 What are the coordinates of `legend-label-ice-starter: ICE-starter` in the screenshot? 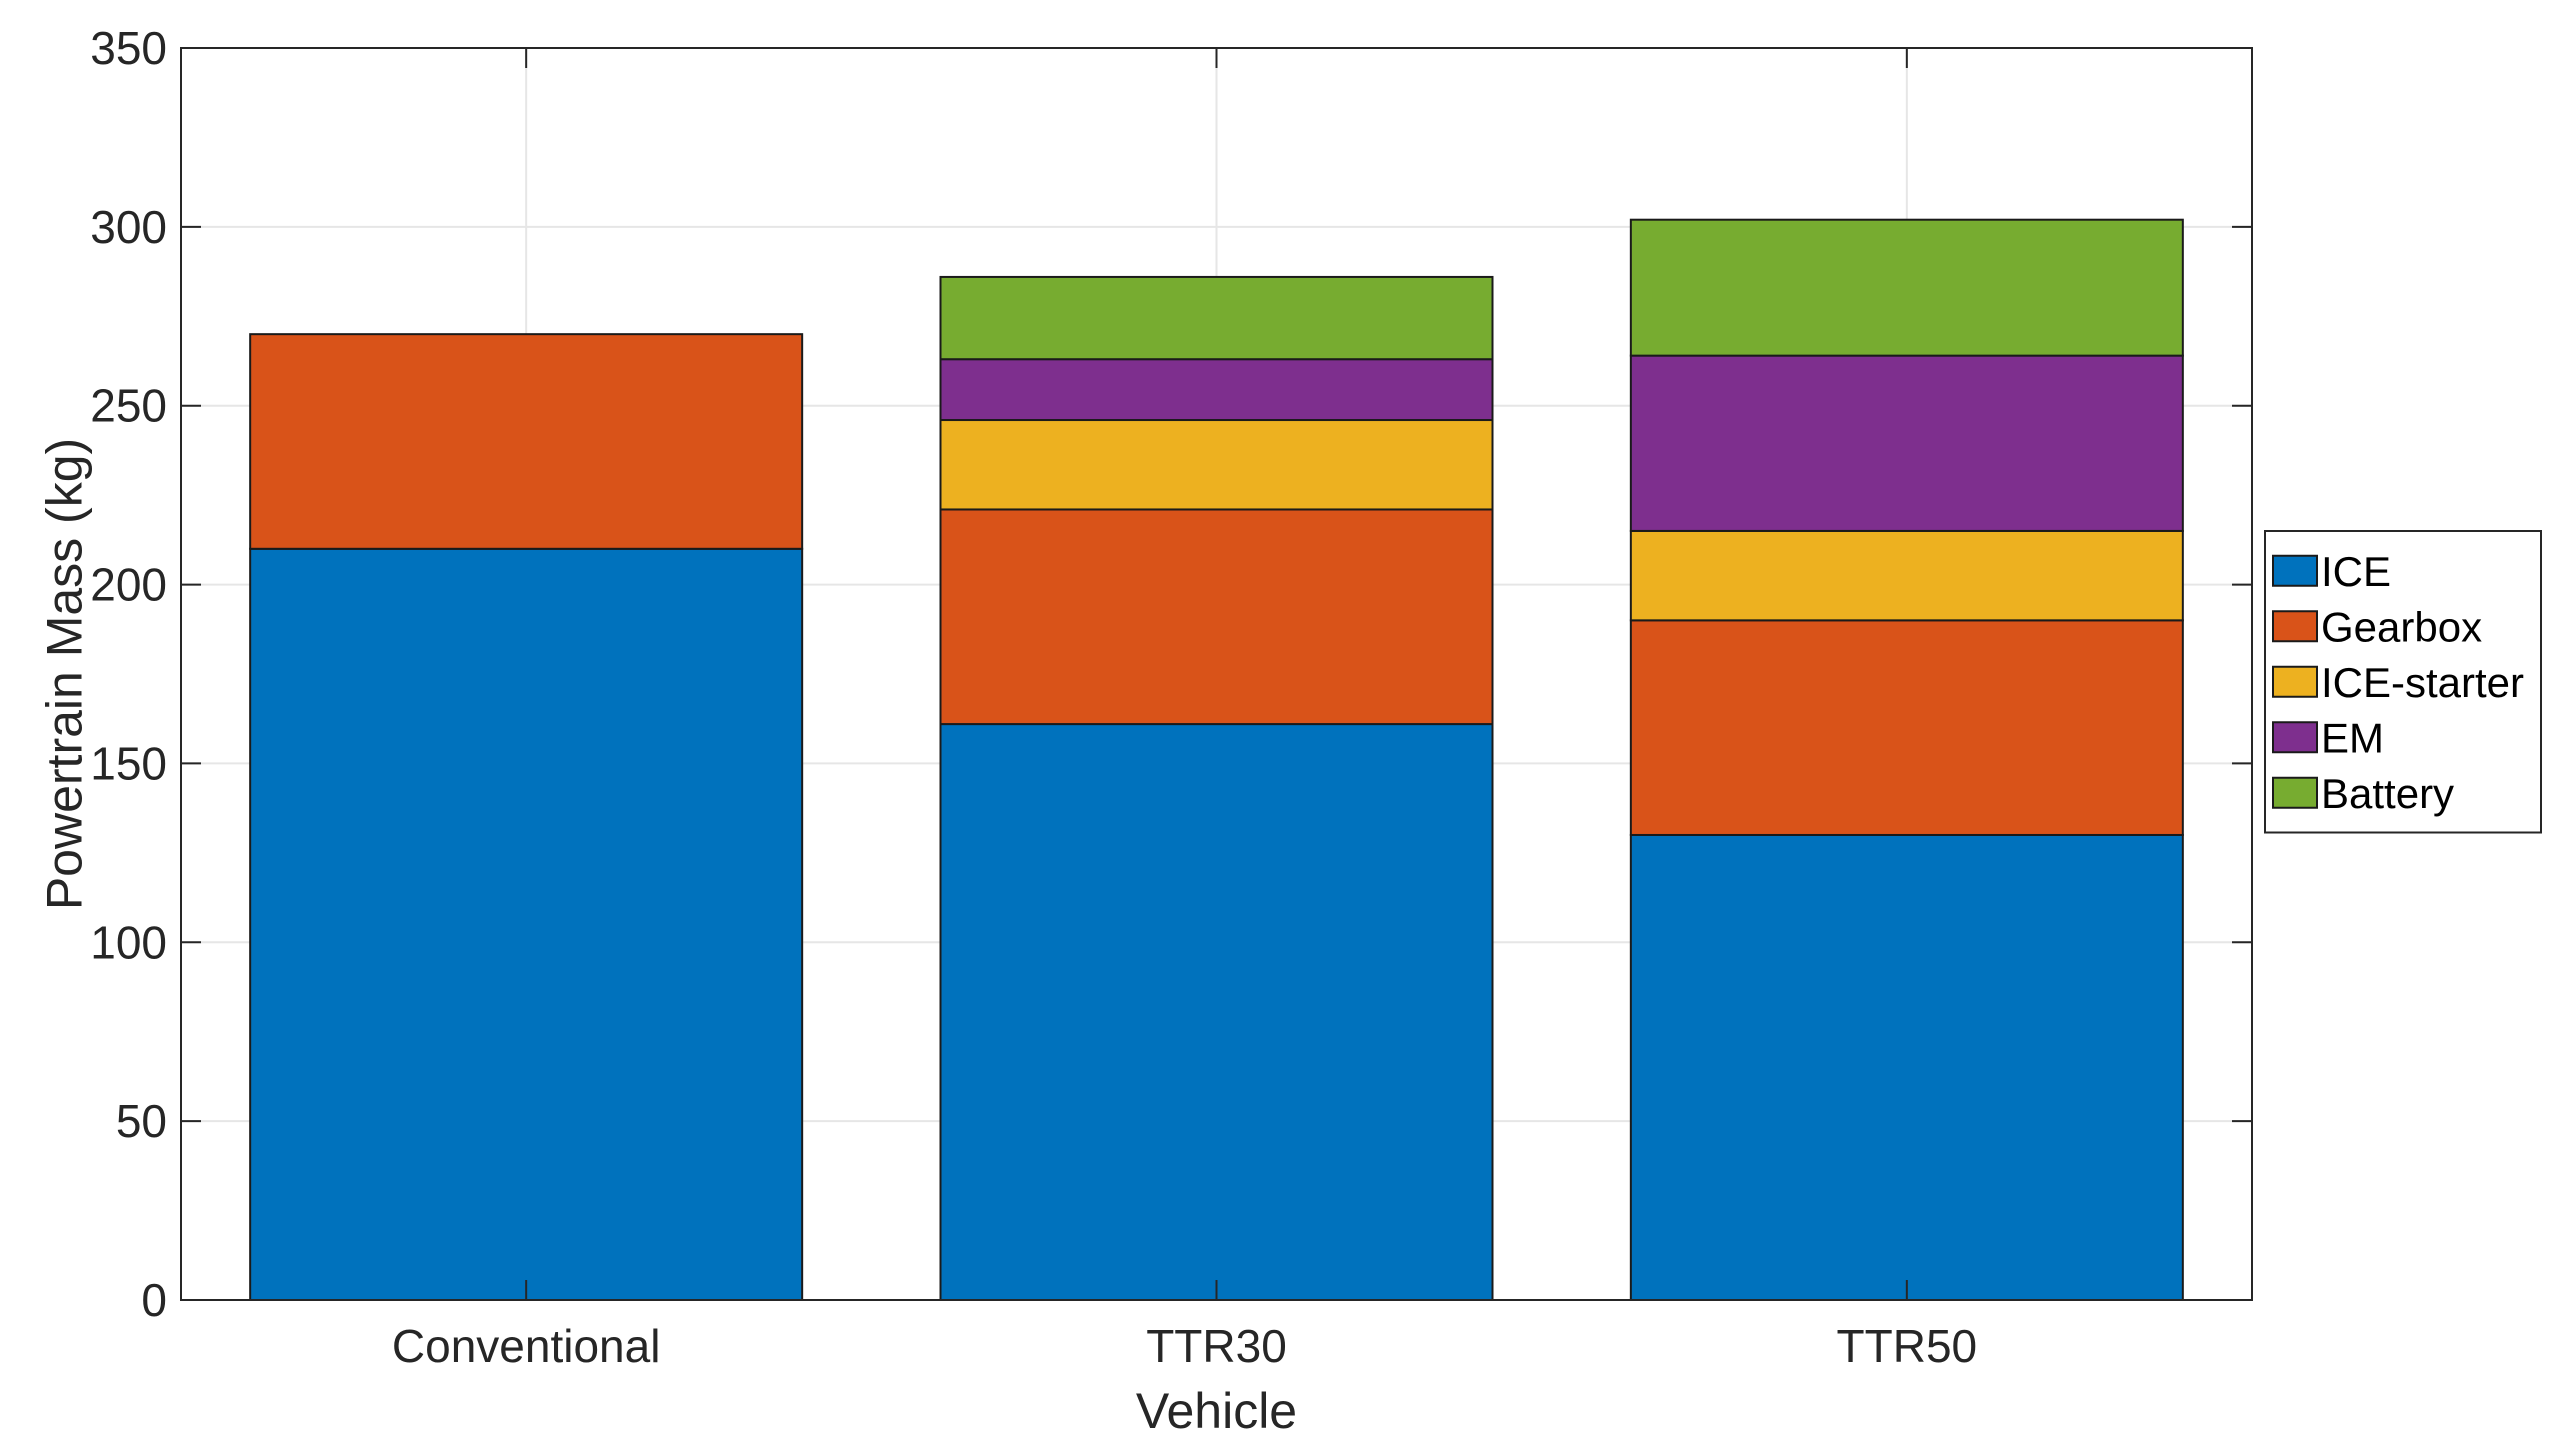 It's located at (2422, 682).